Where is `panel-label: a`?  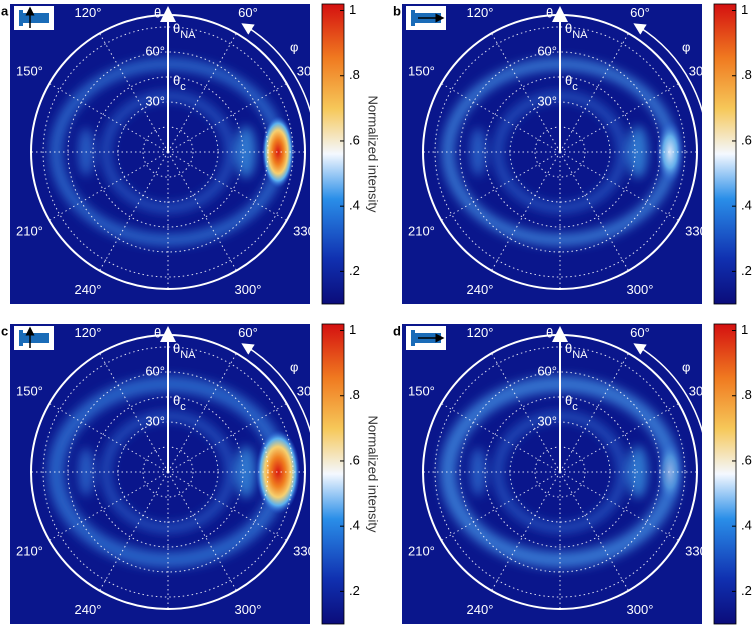
panel-label: a is located at coordinates (5, 10).